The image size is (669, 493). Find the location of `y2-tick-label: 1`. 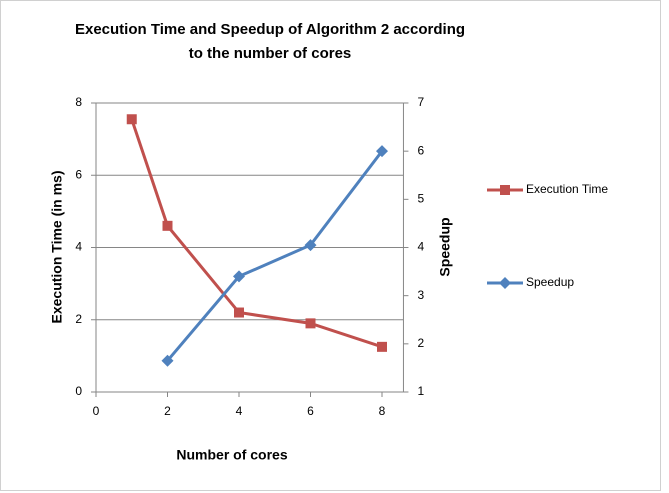

y2-tick-label: 1 is located at coordinates (420, 391).